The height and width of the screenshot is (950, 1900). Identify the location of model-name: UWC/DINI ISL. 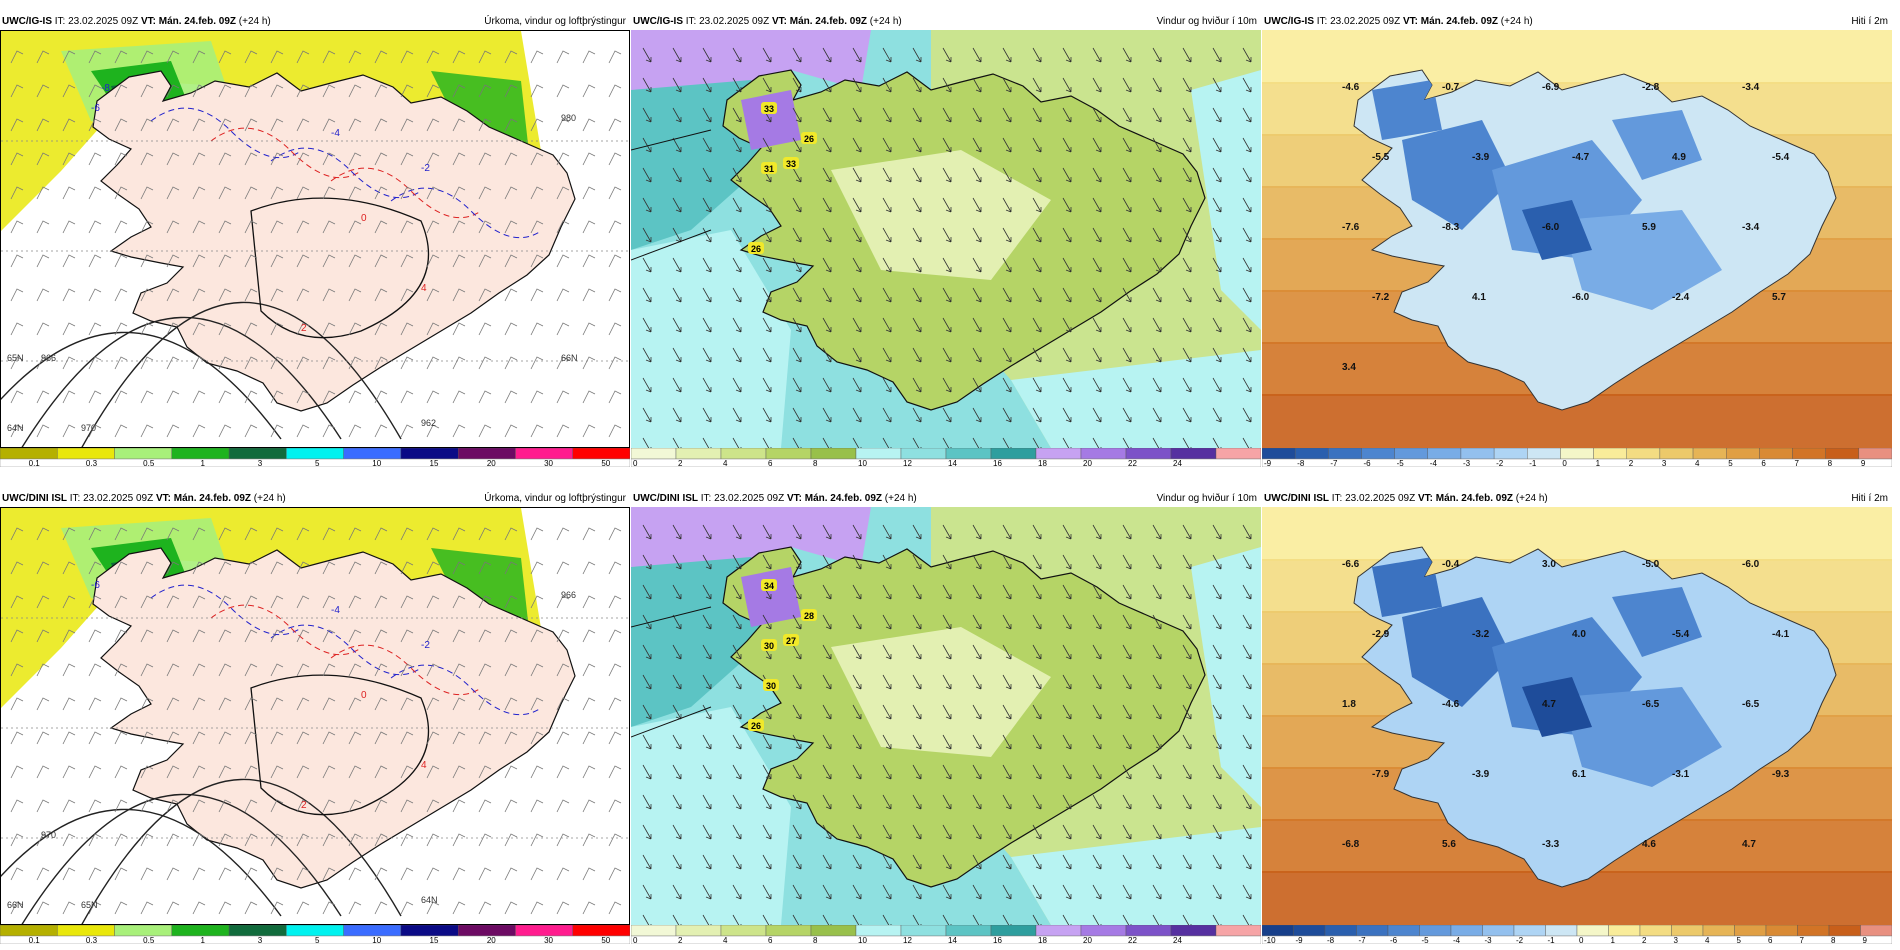
(34, 498).